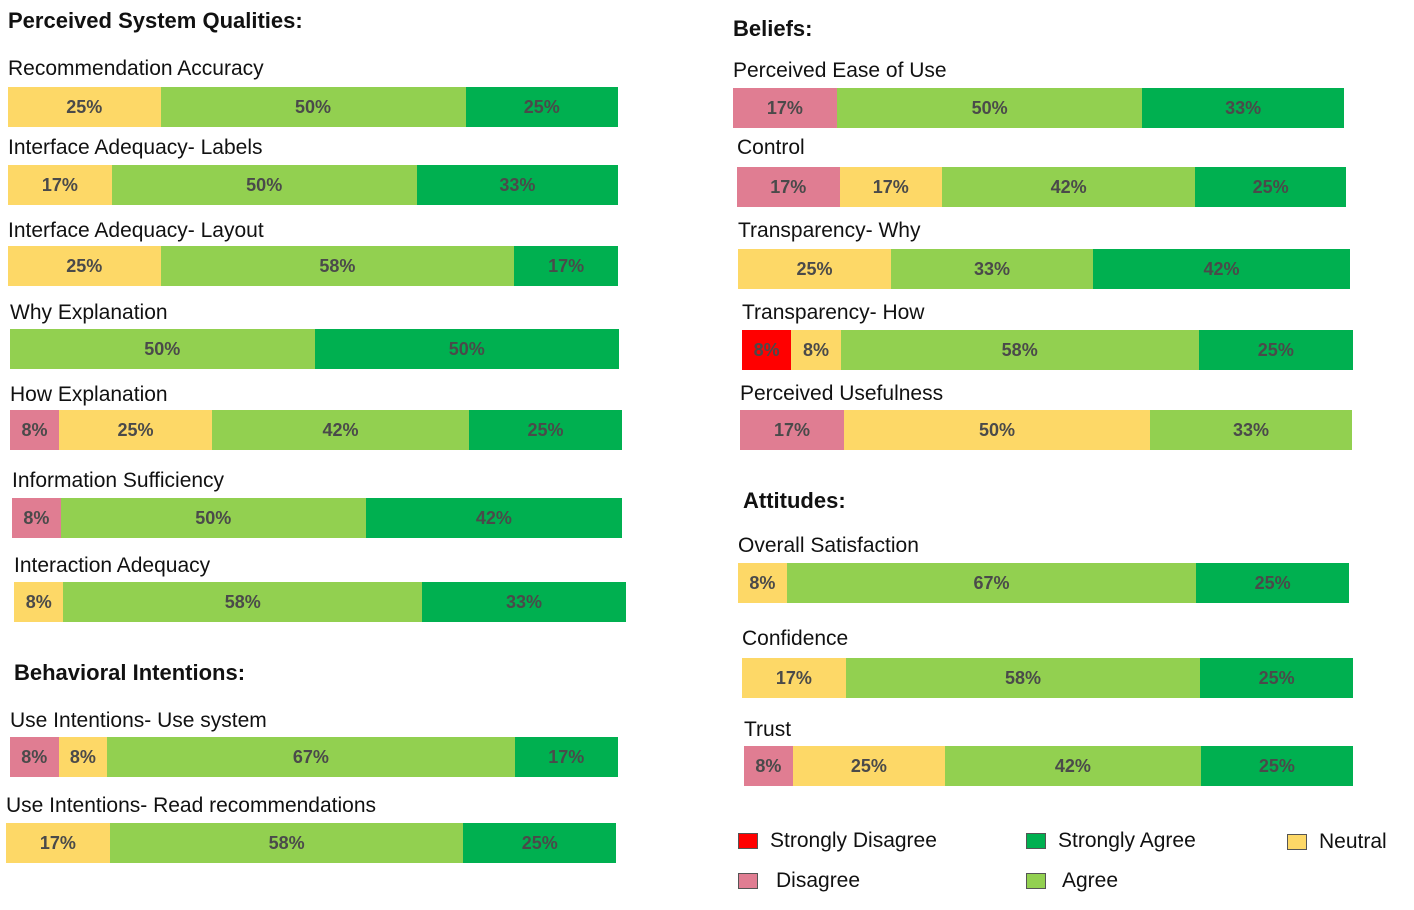 The width and height of the screenshot is (1414, 910). I want to click on legend-swatch-strongly-agree, so click(1036, 841).